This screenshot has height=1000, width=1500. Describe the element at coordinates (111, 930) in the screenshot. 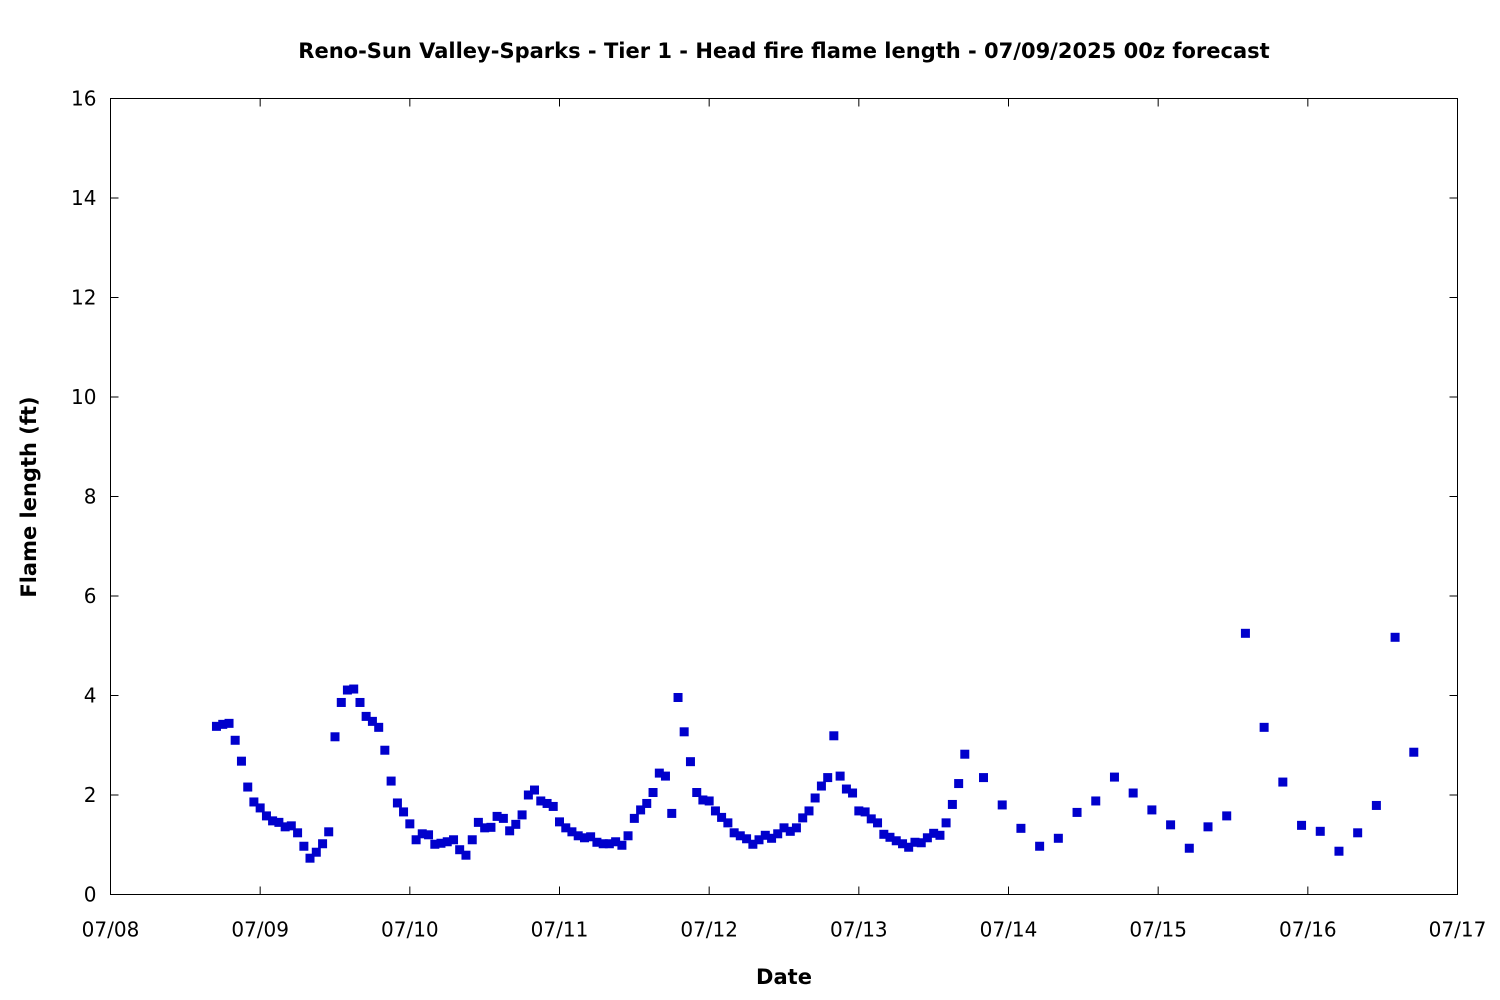

I see `x-tick-label: 07/08` at that location.